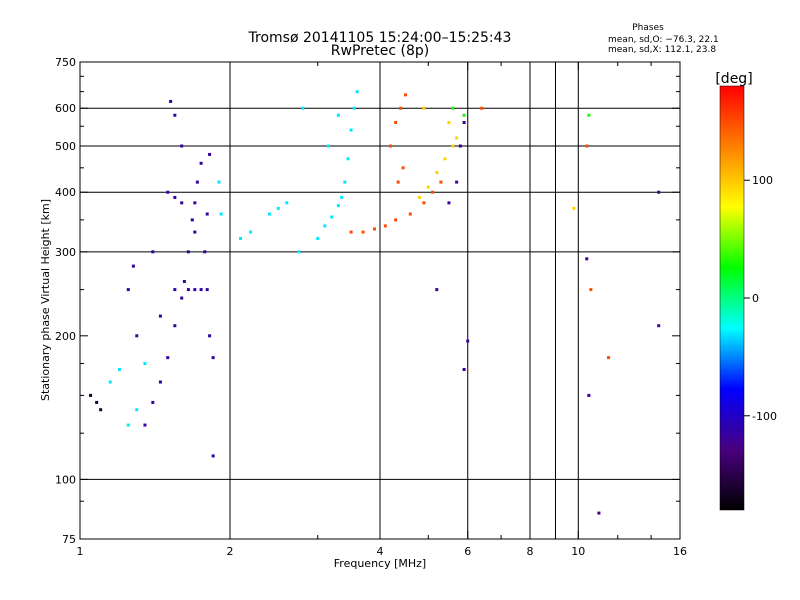  Describe the element at coordinates (578, 551) in the screenshot. I see `x-tick-label: 10` at that location.